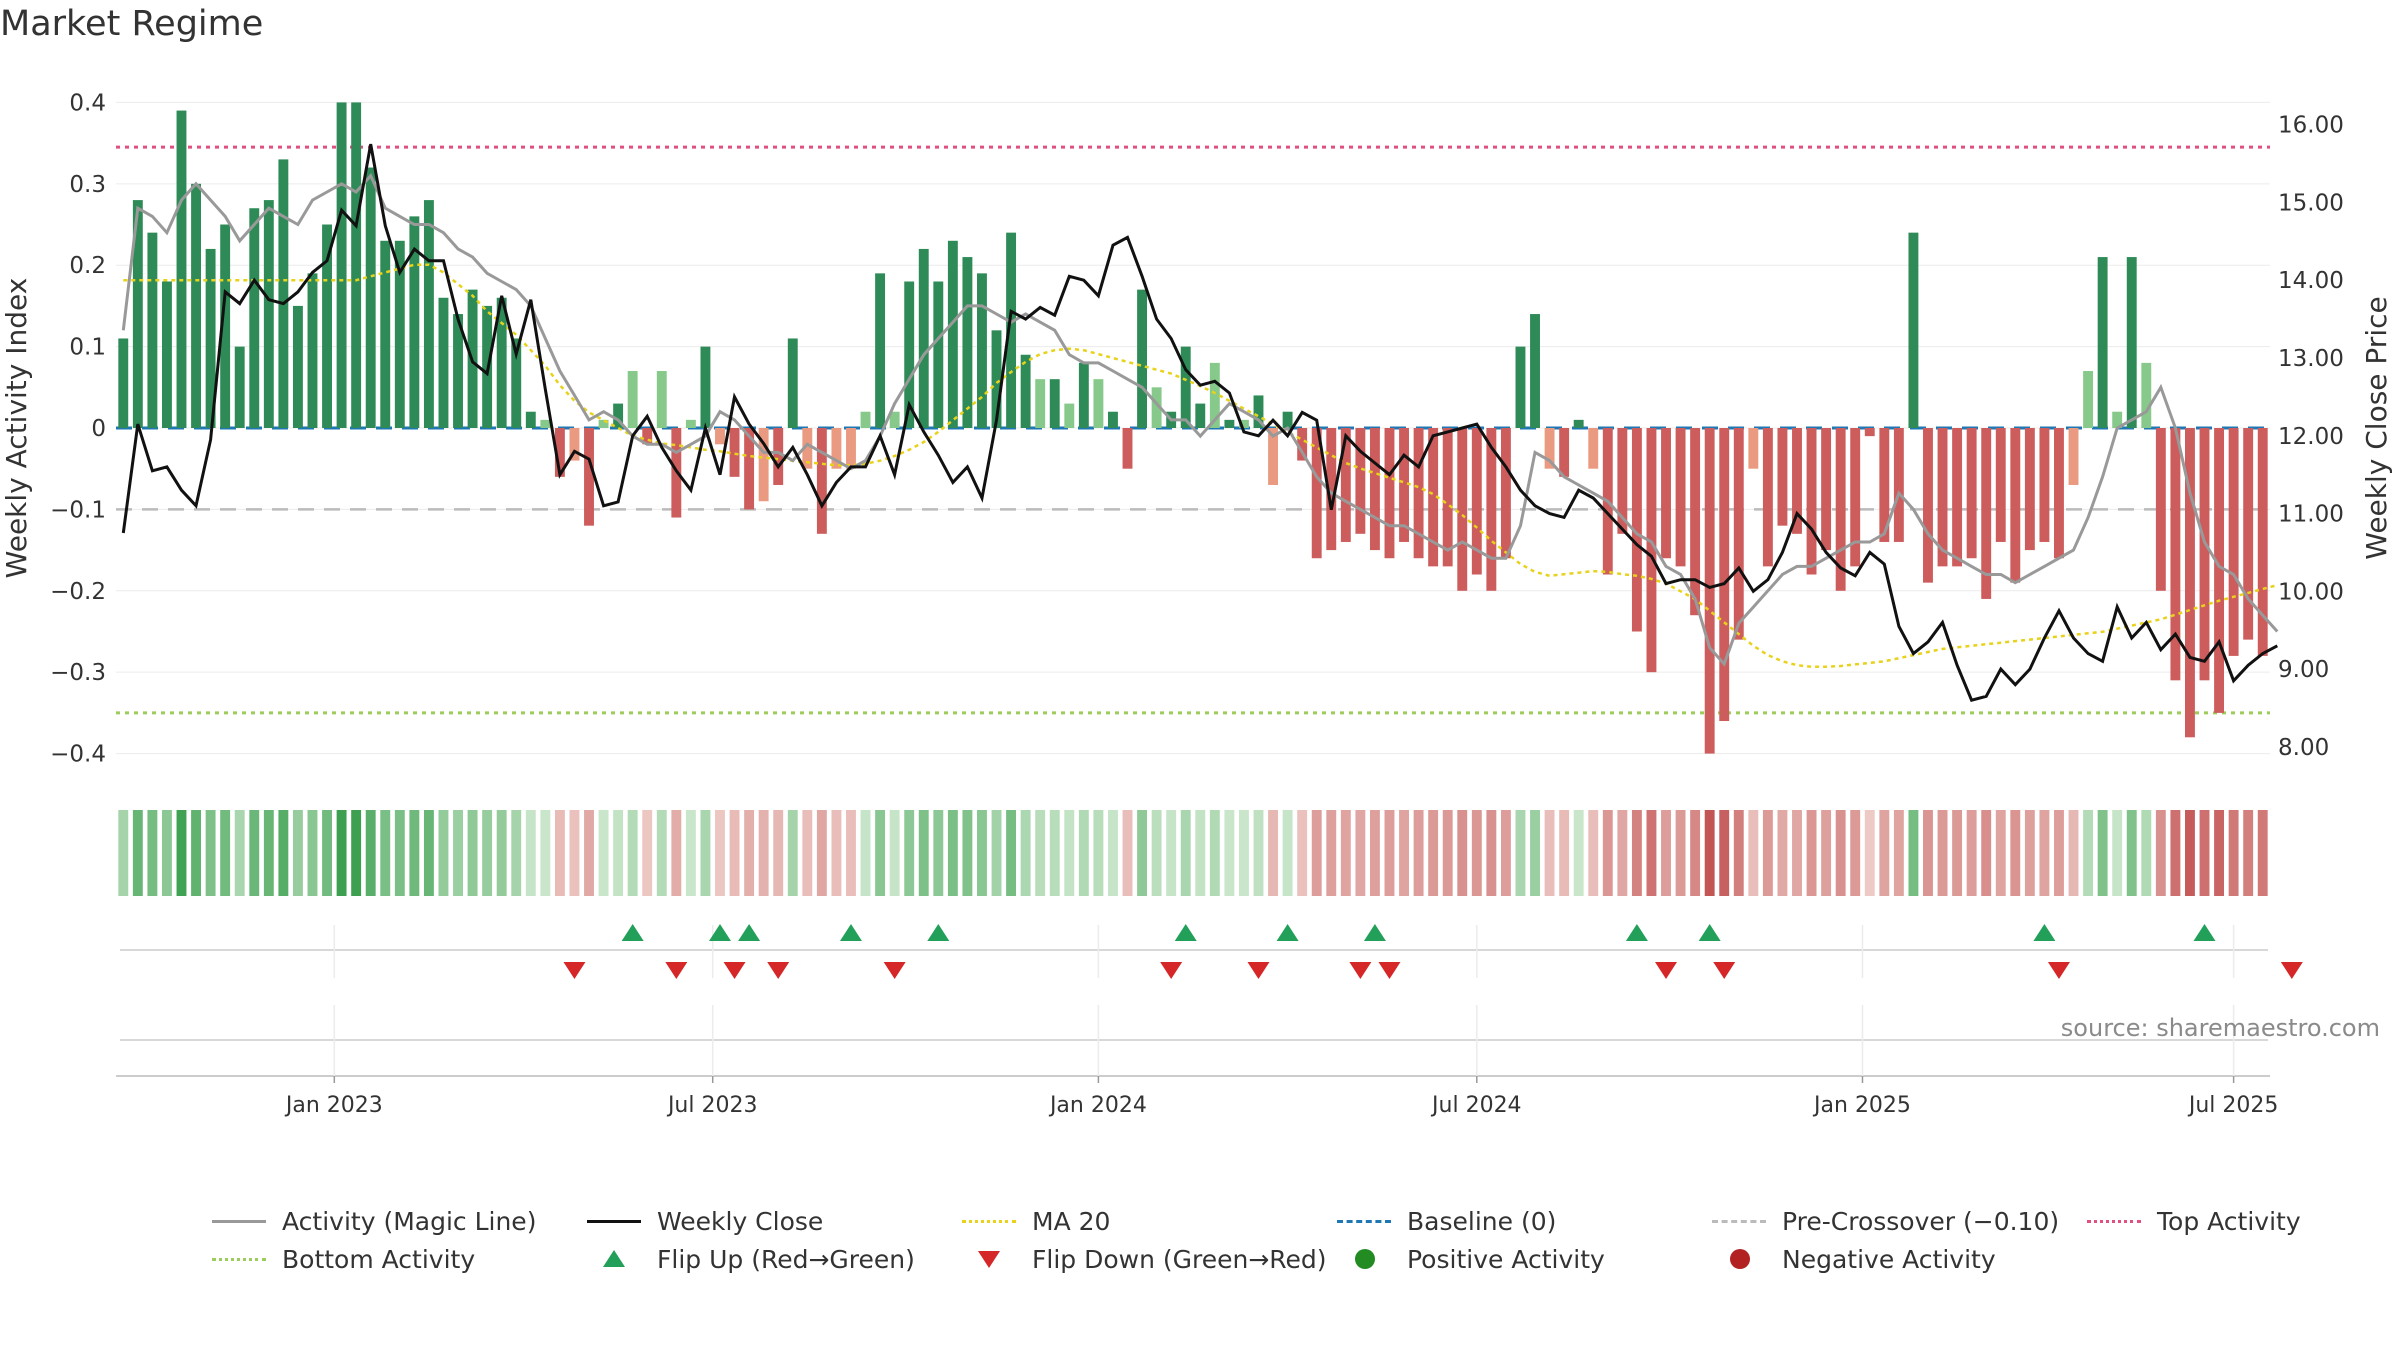 The image size is (2400, 1350). What do you see at coordinates (1889, 1259) in the screenshot?
I see `legend-label: Negative Activity` at bounding box center [1889, 1259].